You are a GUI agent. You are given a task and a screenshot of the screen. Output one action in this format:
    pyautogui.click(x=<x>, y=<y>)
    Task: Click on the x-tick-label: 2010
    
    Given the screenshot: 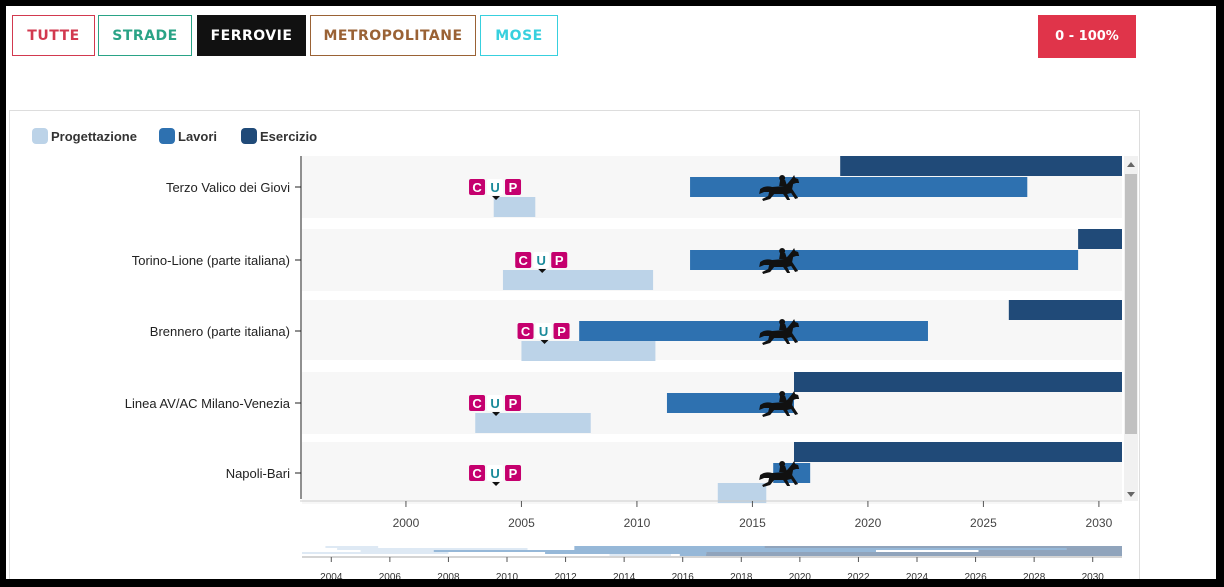 What is the action you would take?
    pyautogui.click(x=637, y=523)
    